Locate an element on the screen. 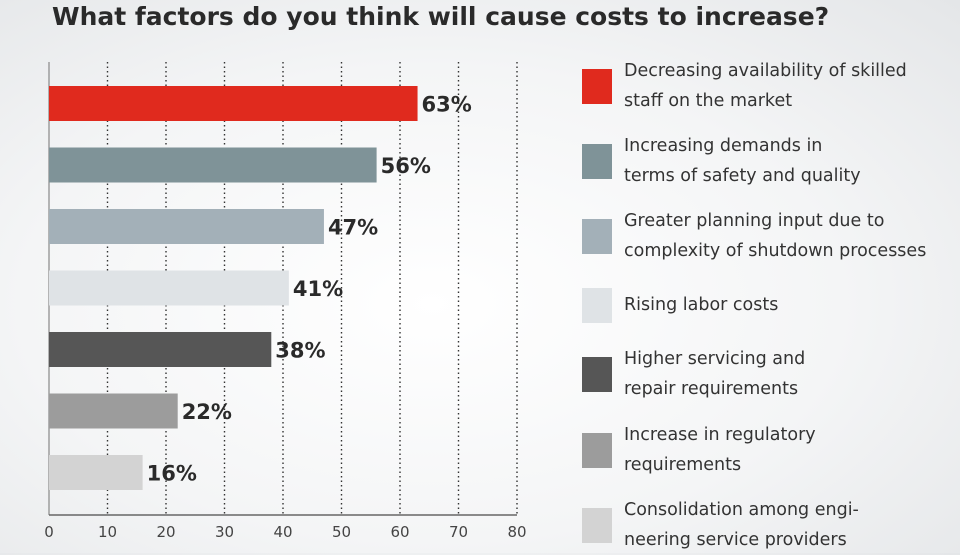  bar-value-label: 56% is located at coordinates (406, 166).